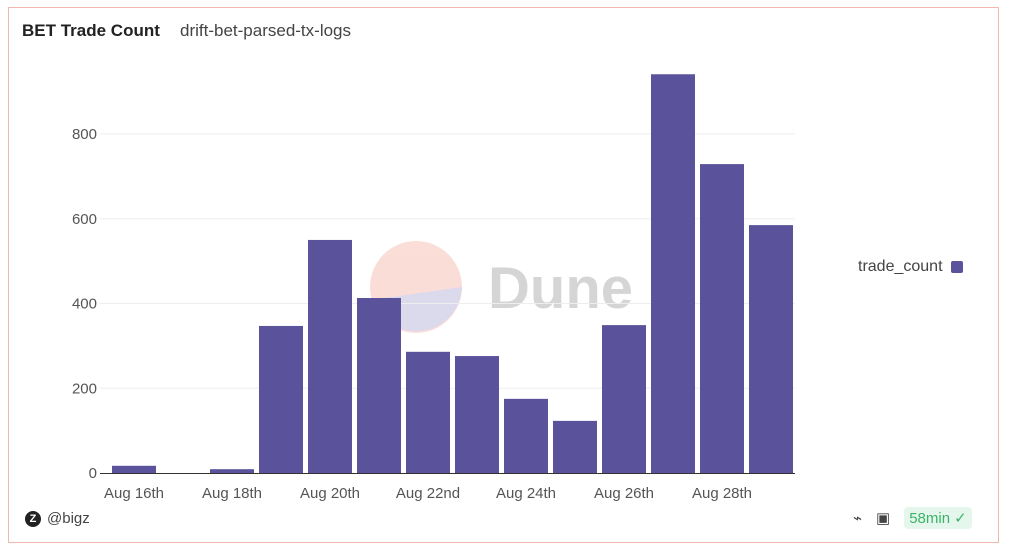 This screenshot has width=1011, height=555. Describe the element at coordinates (883, 518) in the screenshot. I see `camera-icon: ▣` at that location.